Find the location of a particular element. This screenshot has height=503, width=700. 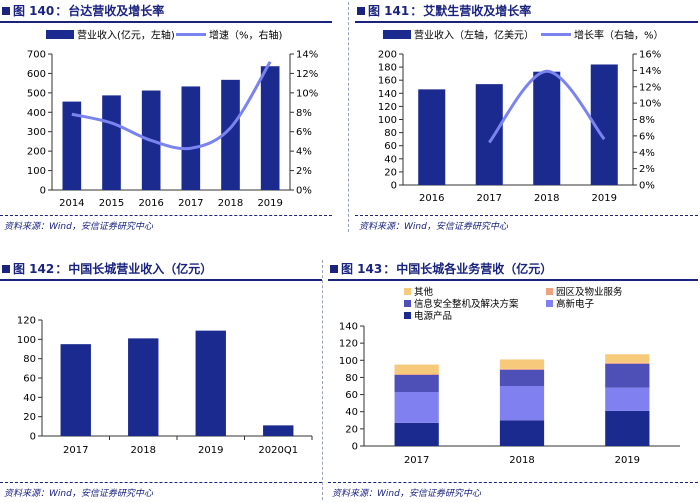

y-tick-label: 40 is located at coordinates (351, 412).